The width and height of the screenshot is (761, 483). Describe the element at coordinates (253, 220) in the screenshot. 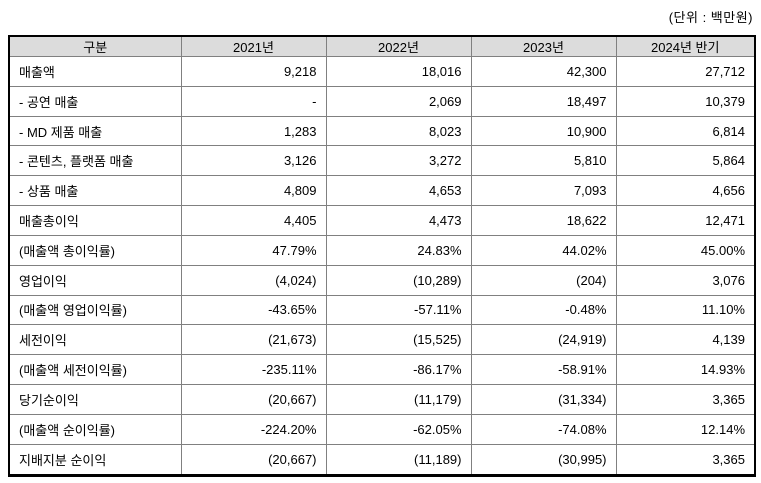

I see `cell-value: 4,405` at that location.